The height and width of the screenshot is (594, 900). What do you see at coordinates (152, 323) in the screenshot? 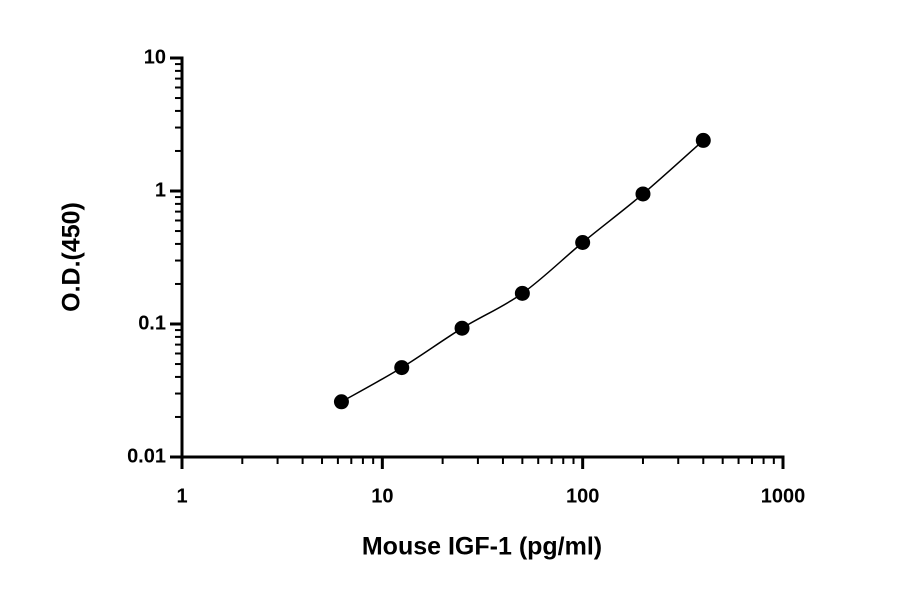
I see `y-tick-label: 0.1` at bounding box center [152, 323].